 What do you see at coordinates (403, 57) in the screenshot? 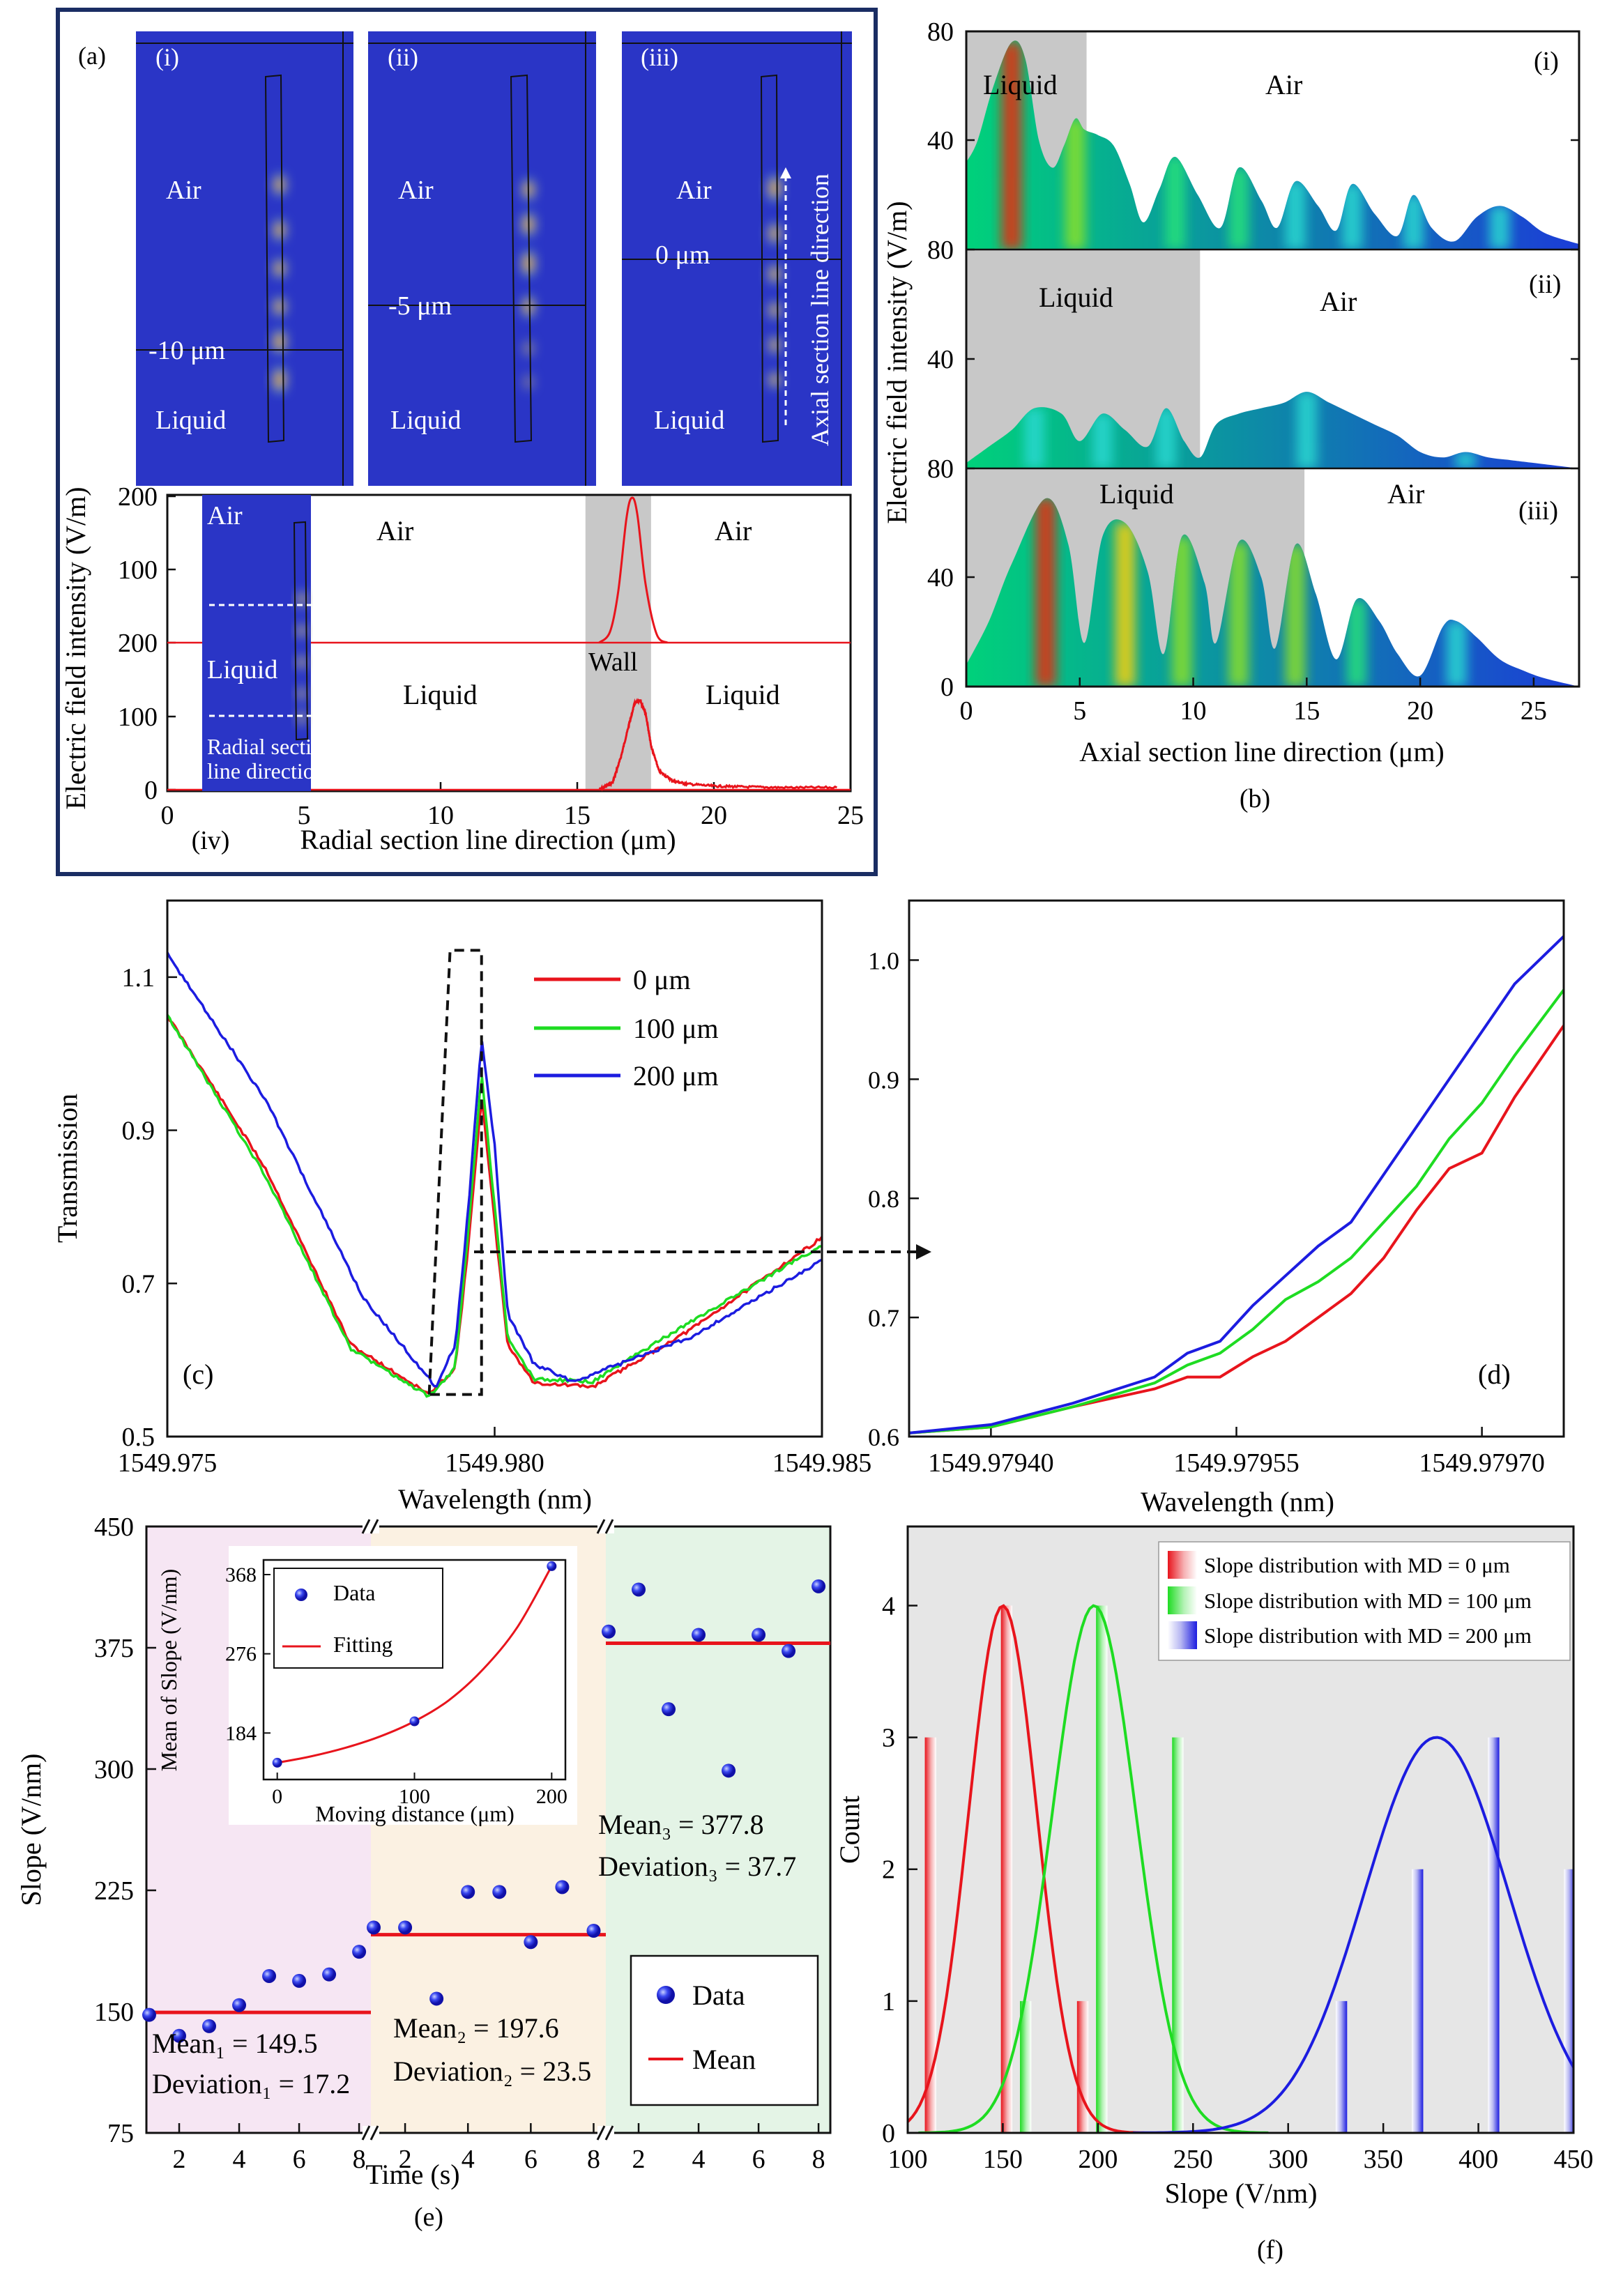
I see `map-roman: (ii)` at bounding box center [403, 57].